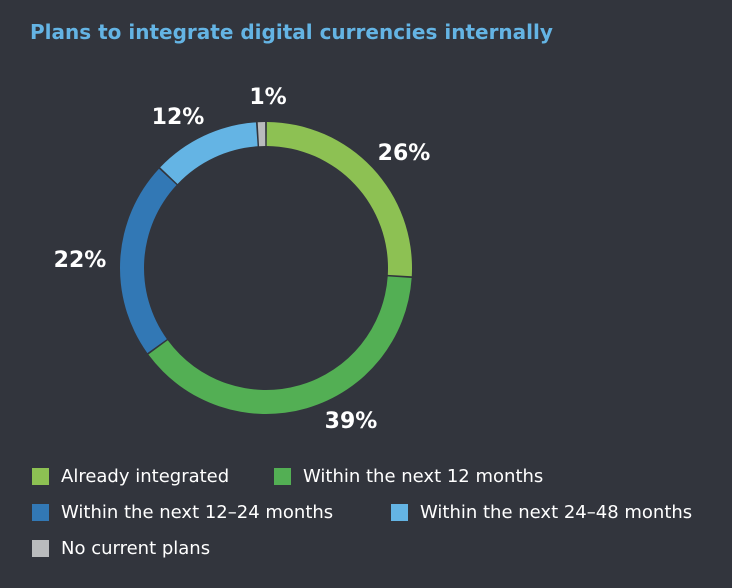 The width and height of the screenshot is (732, 588). Describe the element at coordinates (351, 421) in the screenshot. I see `data-label-within-the-next-12-months: 39%` at that location.